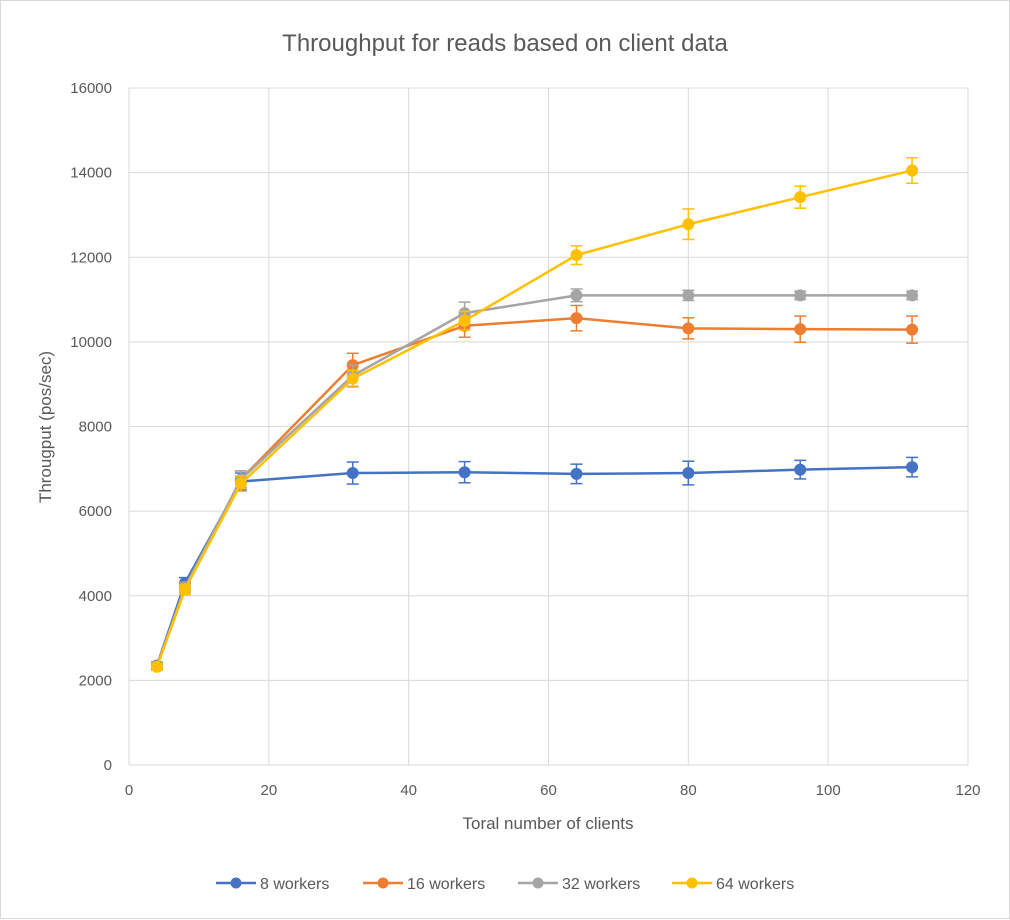 The image size is (1010, 920). What do you see at coordinates (95, 427) in the screenshot?
I see `y-tick-label: 8000` at bounding box center [95, 427].